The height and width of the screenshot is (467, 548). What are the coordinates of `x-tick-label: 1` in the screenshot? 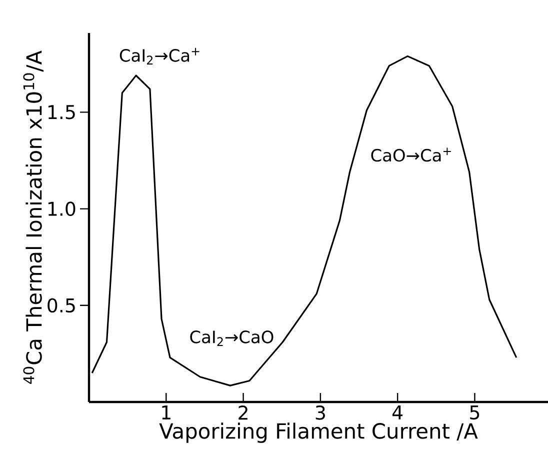 It's located at (166, 413).